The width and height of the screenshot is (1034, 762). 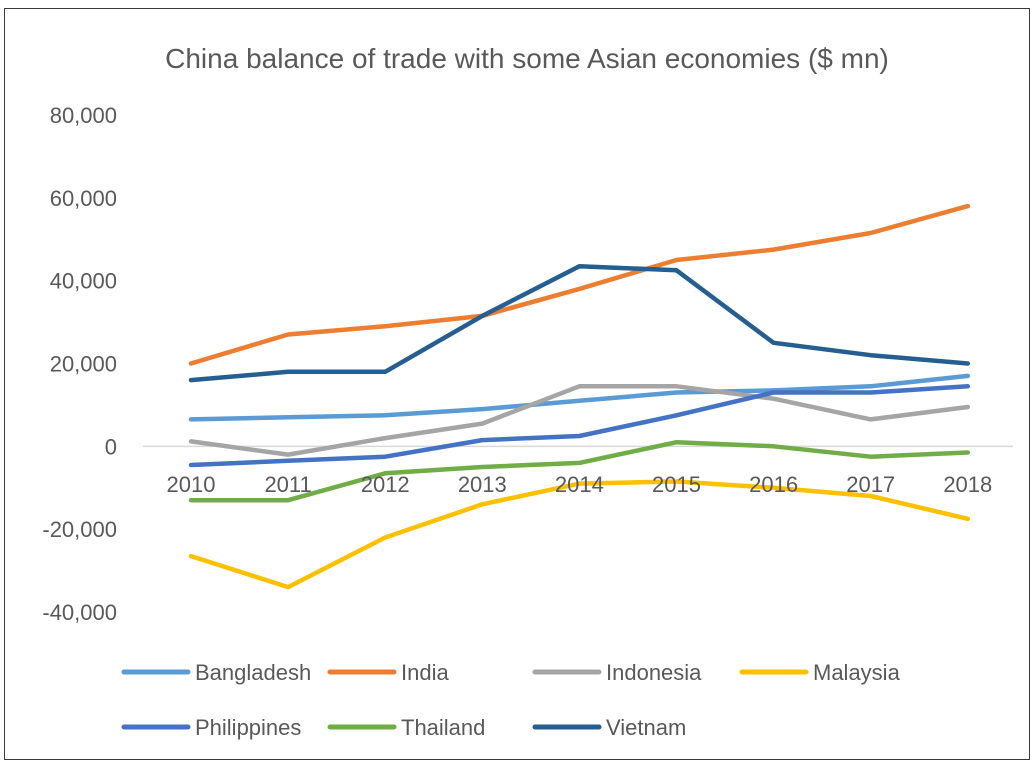 I want to click on x-tick-label: 2012, so click(x=385, y=484).